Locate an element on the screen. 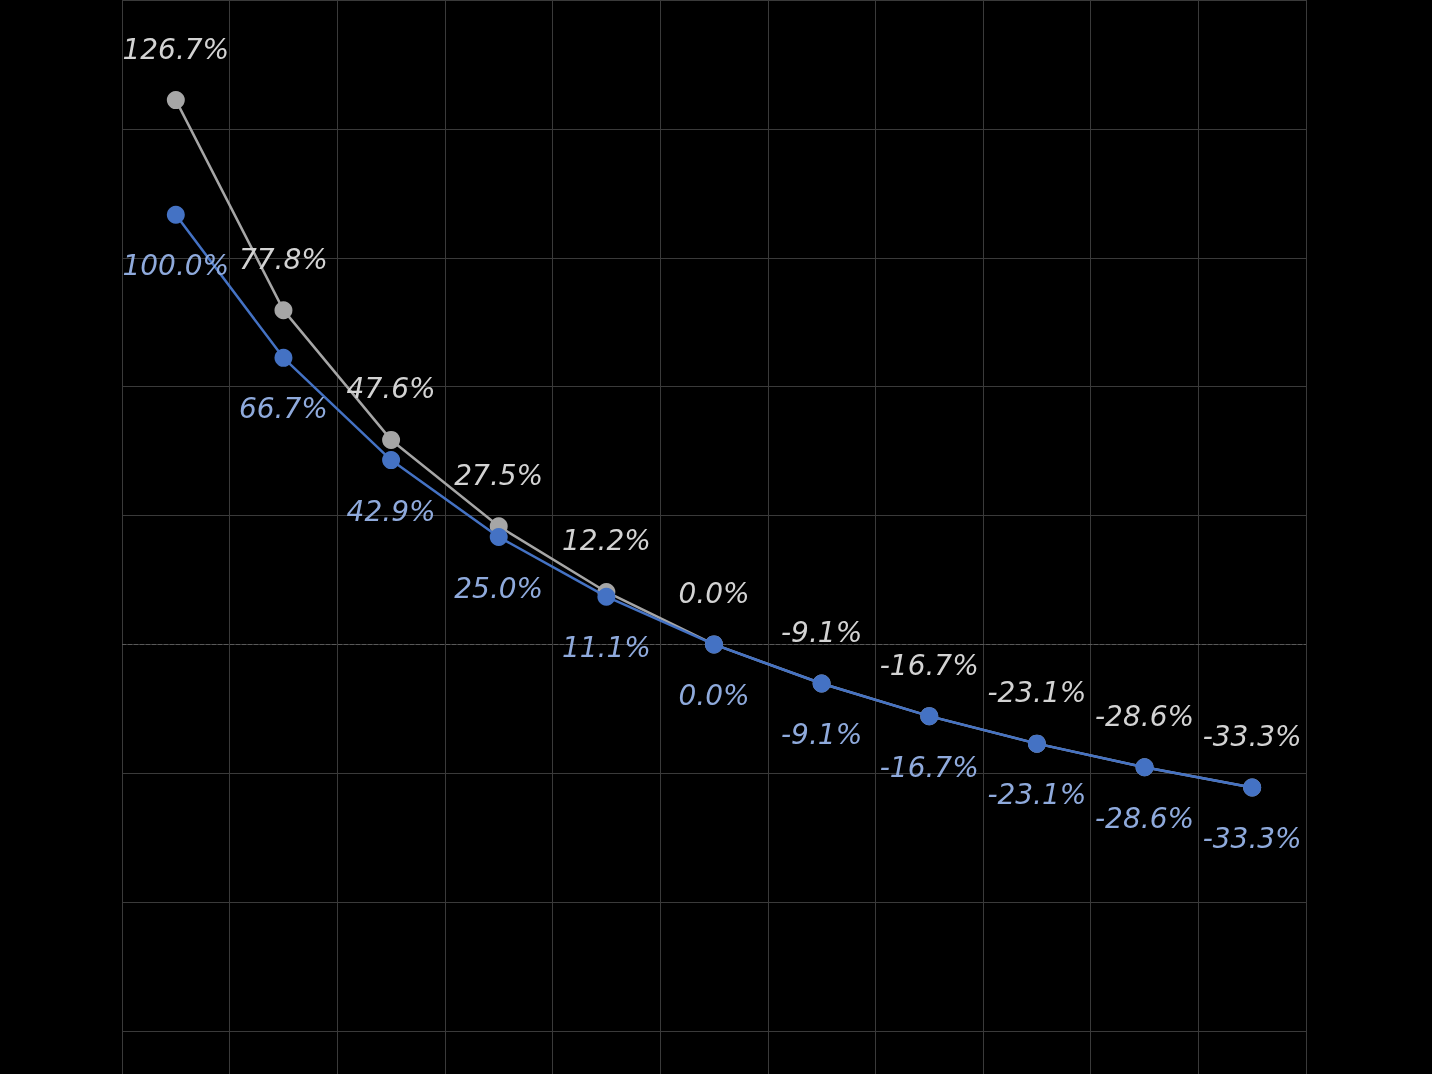 The image size is (1432, 1074). data-label: 126.7% is located at coordinates (176, 49).